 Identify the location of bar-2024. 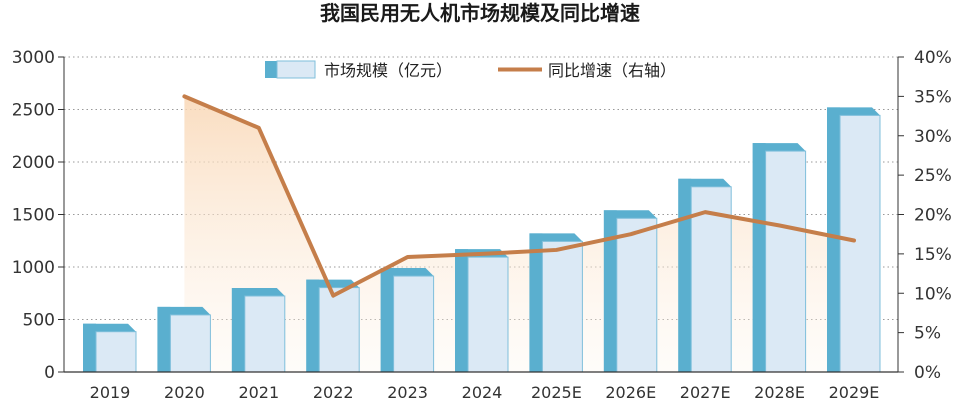
(482, 311).